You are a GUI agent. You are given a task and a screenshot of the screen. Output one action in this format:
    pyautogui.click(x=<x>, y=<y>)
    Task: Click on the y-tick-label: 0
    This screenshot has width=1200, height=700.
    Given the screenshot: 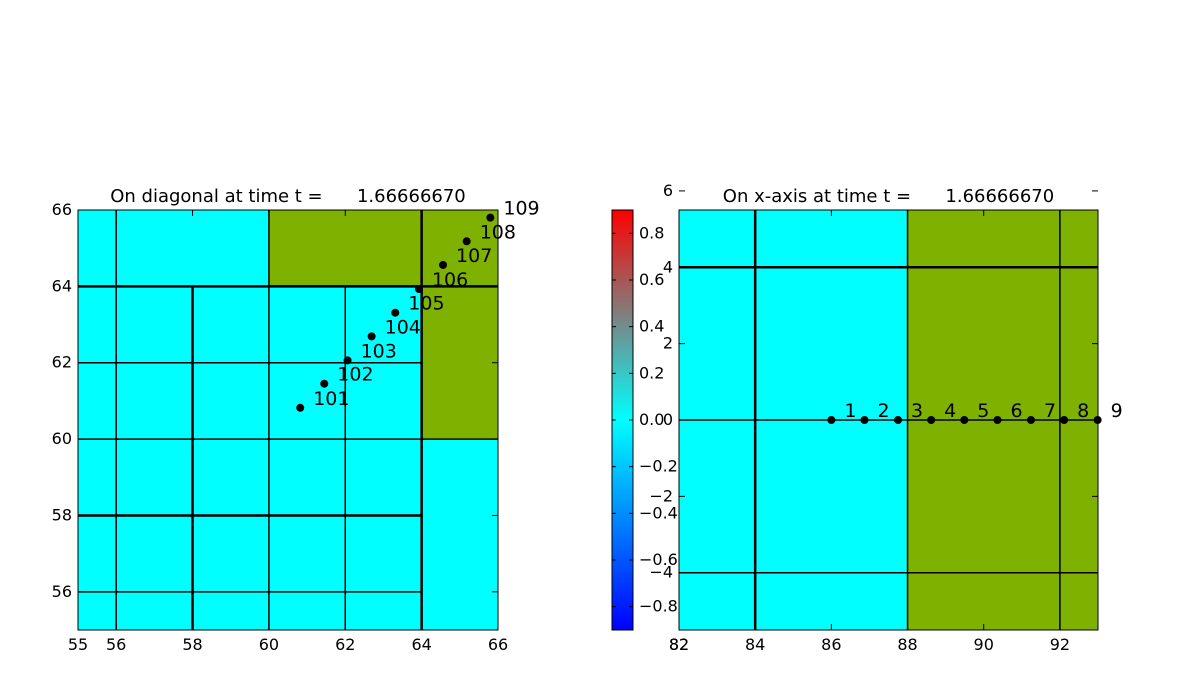 What is the action you would take?
    pyautogui.click(x=668, y=419)
    